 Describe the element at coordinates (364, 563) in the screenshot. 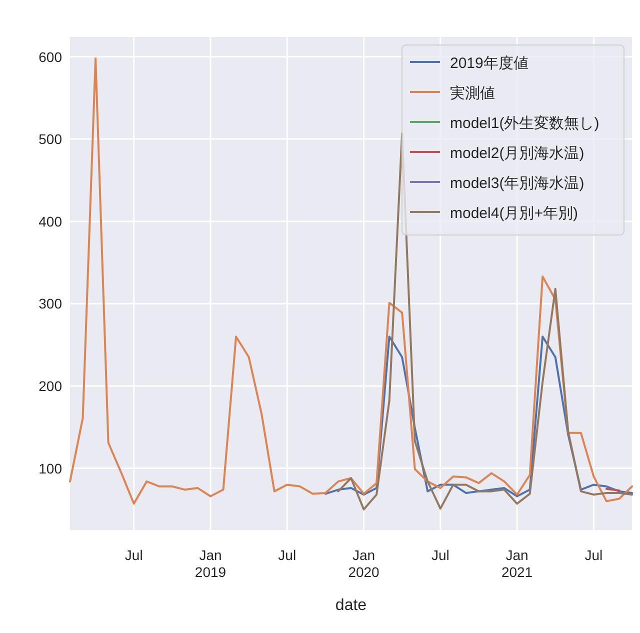

I see `x-tick-label: Jan 2020` at that location.